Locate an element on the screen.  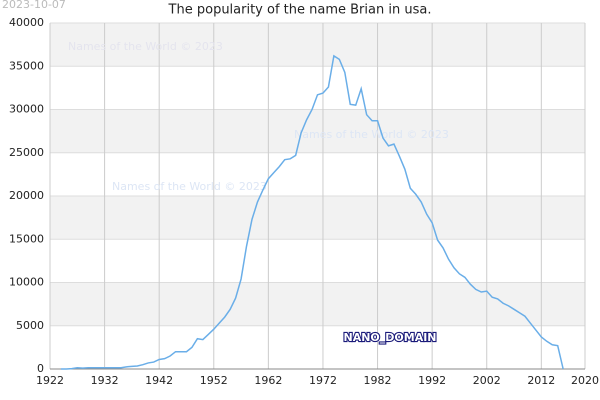
y-tick-label: 40000 is located at coordinates (26, 22).